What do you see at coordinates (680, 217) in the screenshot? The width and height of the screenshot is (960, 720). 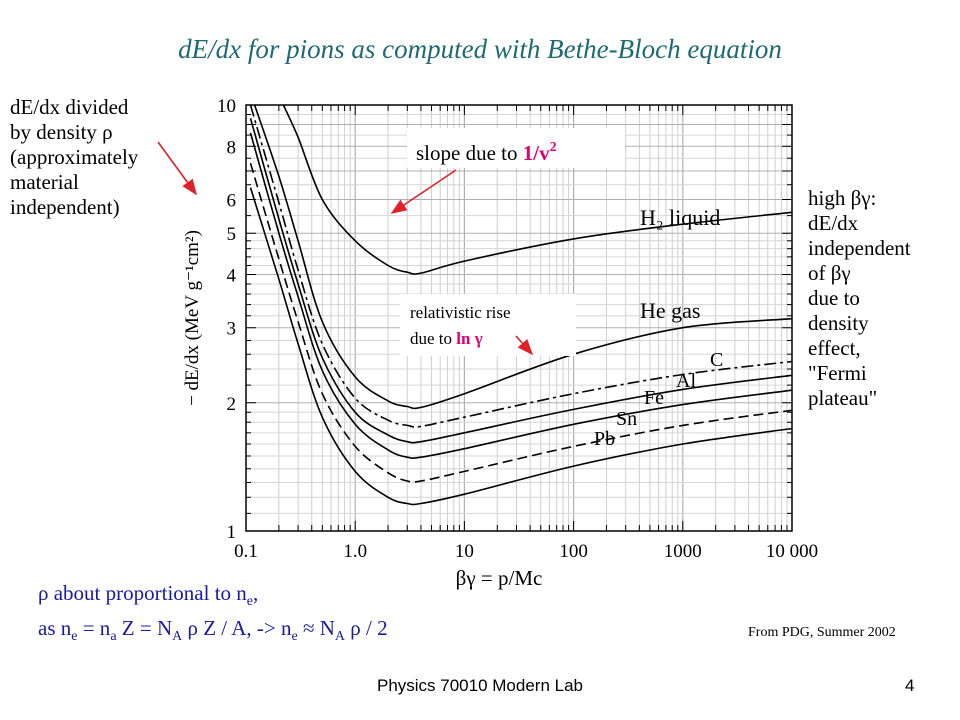 I see `series-label: H₂ liquid` at bounding box center [680, 217].